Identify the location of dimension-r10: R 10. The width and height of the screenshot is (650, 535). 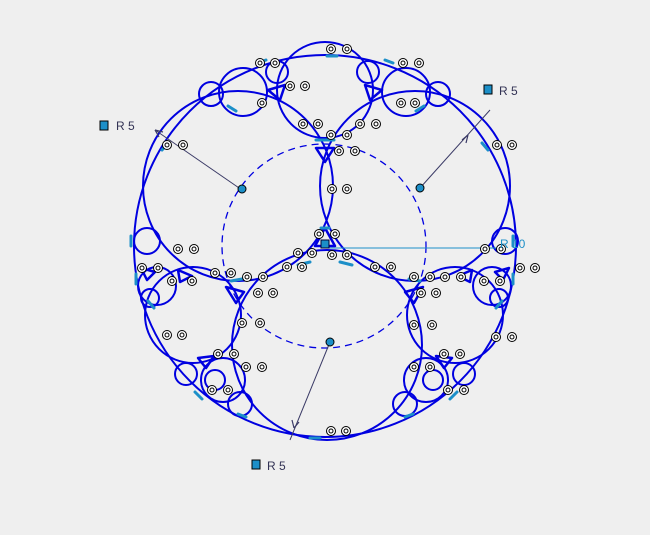
(513, 244).